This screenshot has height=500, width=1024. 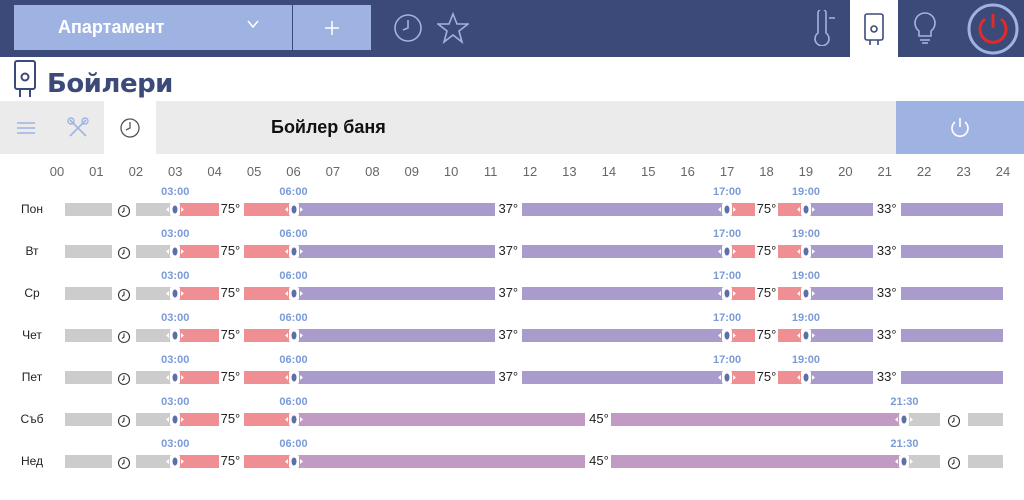 I want to click on thermostats-button, so click(x=823, y=28).